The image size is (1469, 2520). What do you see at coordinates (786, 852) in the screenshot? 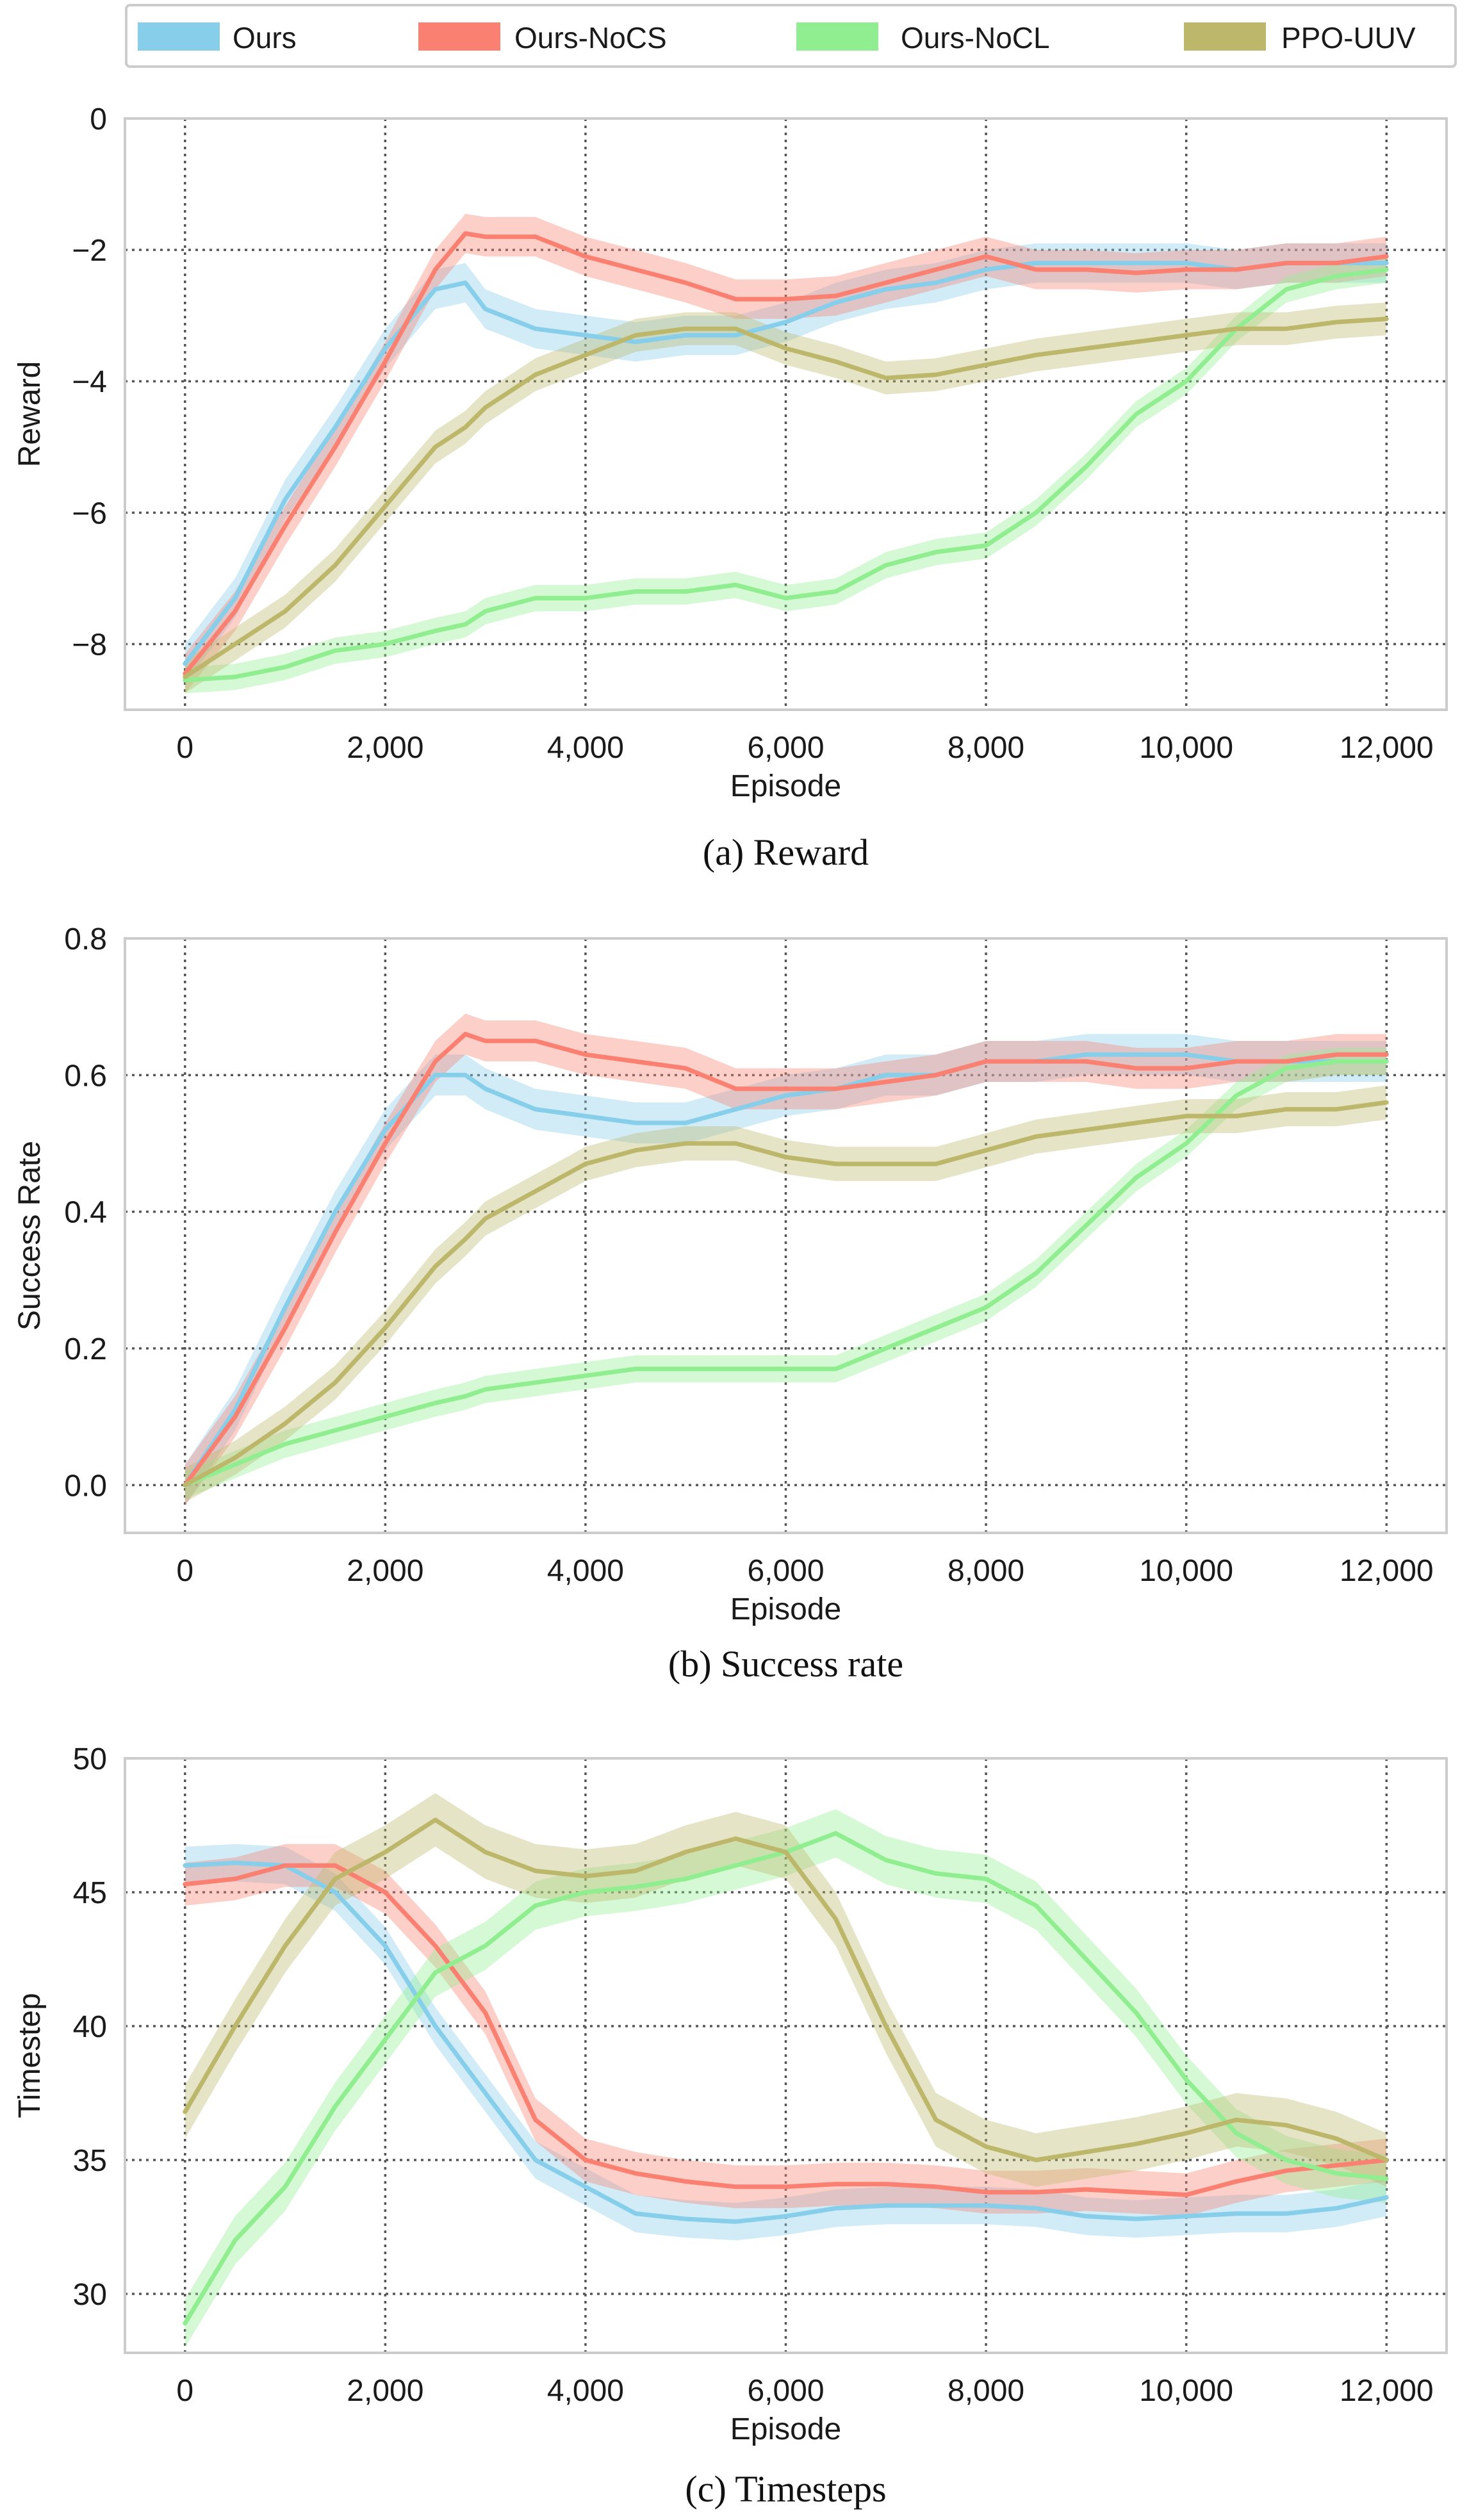
I see `caption-reward: (a) Reward` at bounding box center [786, 852].